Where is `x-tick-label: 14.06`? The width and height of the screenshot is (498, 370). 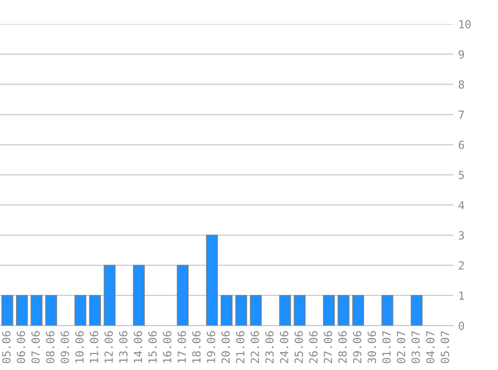
x-tick-label: 14.06 is located at coordinates (138, 347).